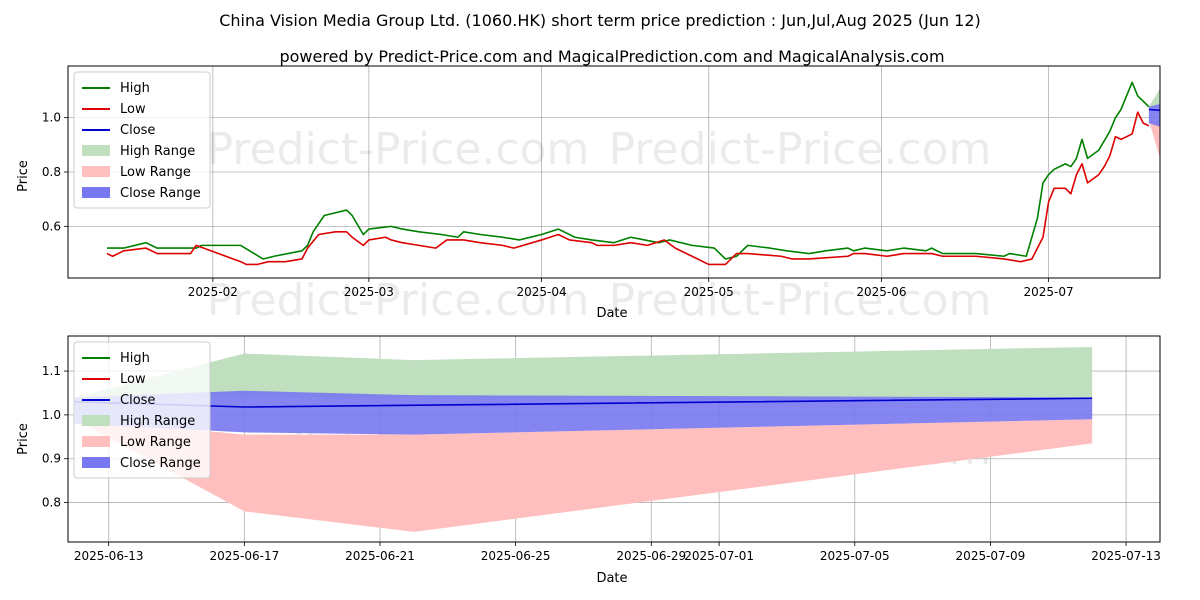 The width and height of the screenshot is (1200, 600). What do you see at coordinates (109, 556) in the screenshot?
I see `x-tick-label: 2025-06-13` at bounding box center [109, 556].